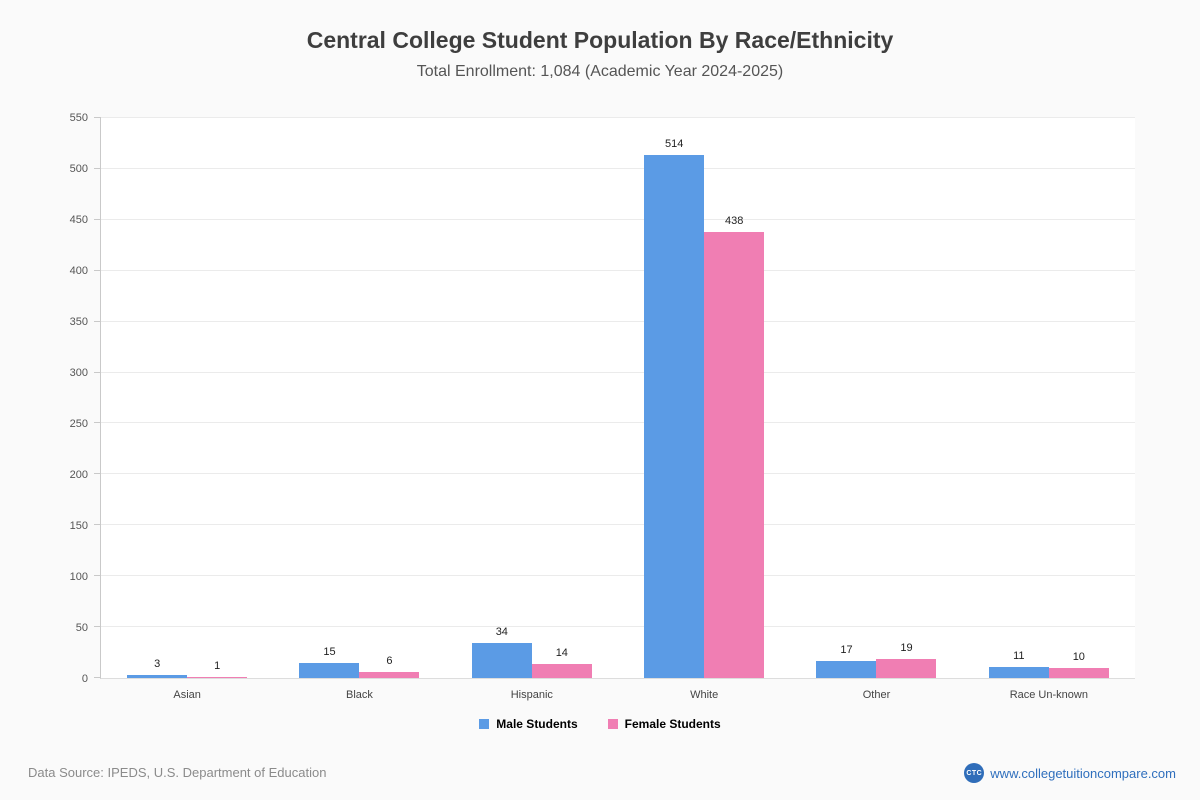  Describe the element at coordinates (359, 695) in the screenshot. I see `x-tick-label: Black` at that location.